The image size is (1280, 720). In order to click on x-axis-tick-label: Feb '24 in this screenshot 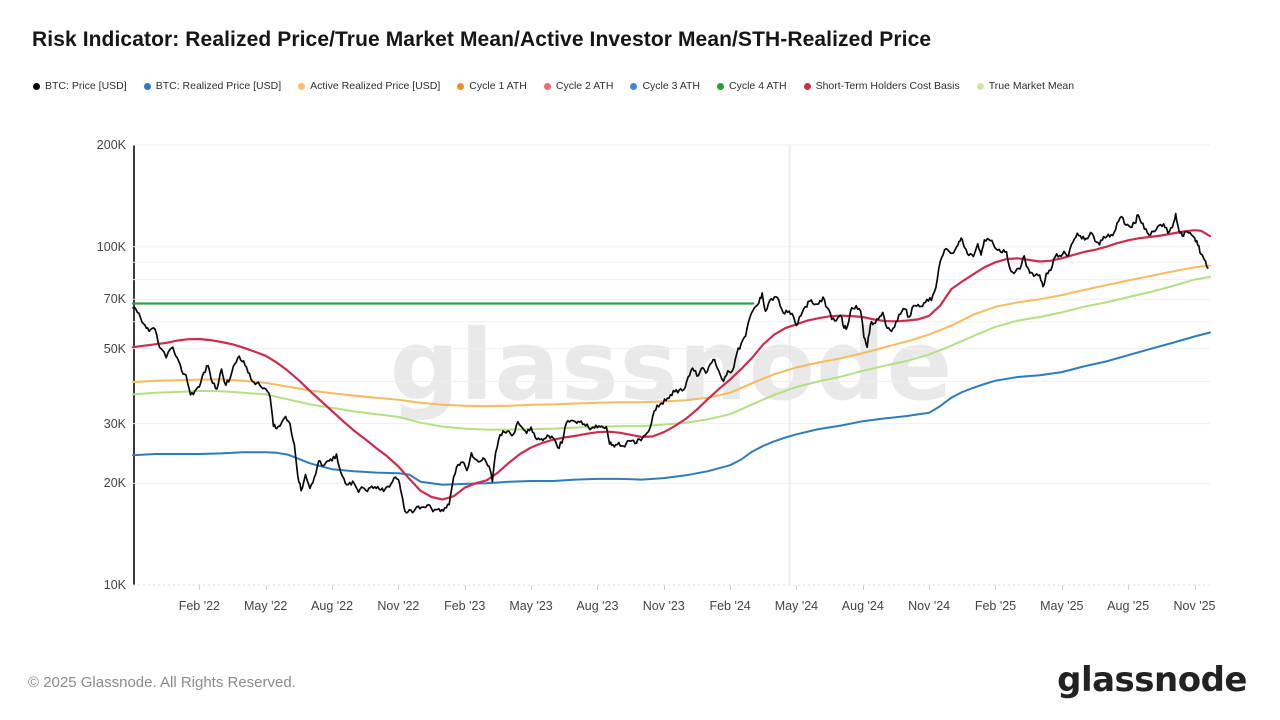, I will do `click(730, 606)`.